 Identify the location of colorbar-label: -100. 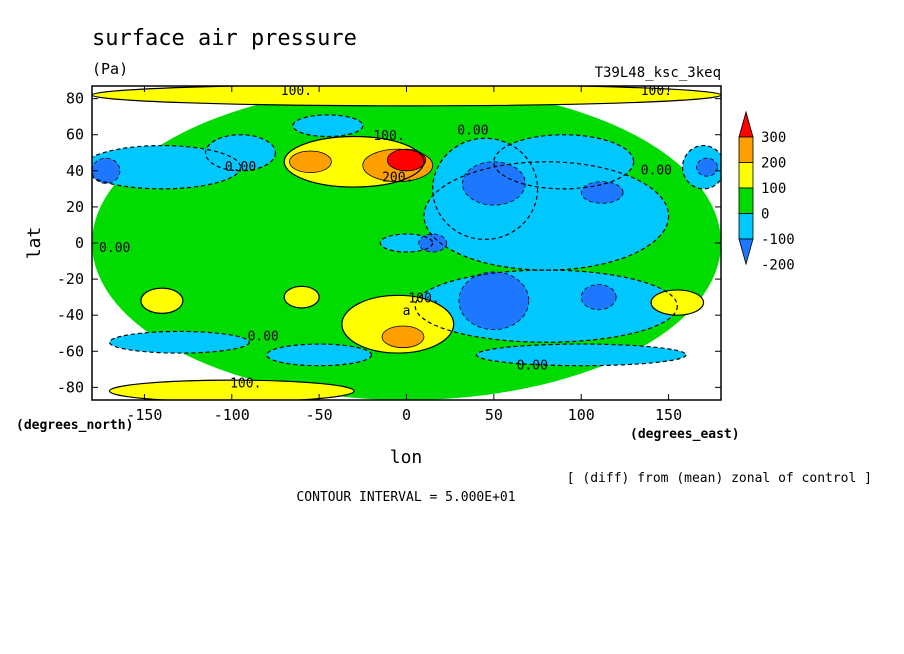
(778, 240).